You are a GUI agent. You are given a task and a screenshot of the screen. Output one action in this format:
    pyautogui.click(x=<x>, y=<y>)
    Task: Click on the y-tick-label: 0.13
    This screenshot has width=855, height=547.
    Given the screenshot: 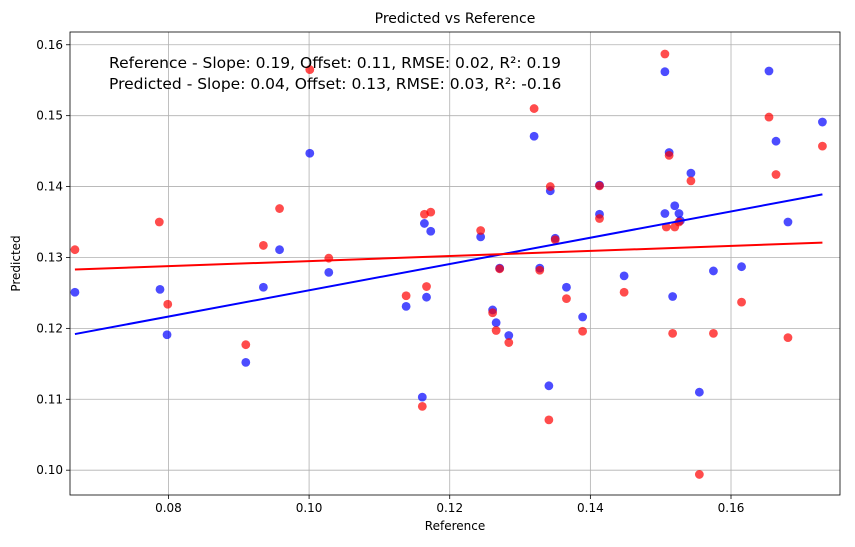 What is the action you would take?
    pyautogui.click(x=49, y=257)
    